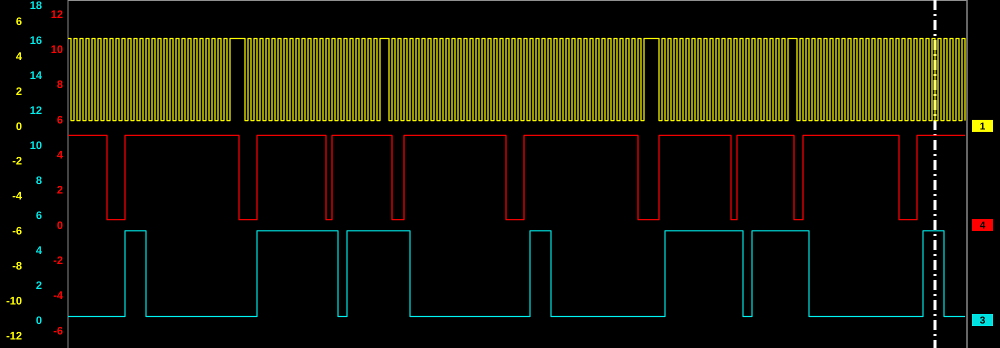  I want to click on y2-tick-label: 16, so click(36, 41).